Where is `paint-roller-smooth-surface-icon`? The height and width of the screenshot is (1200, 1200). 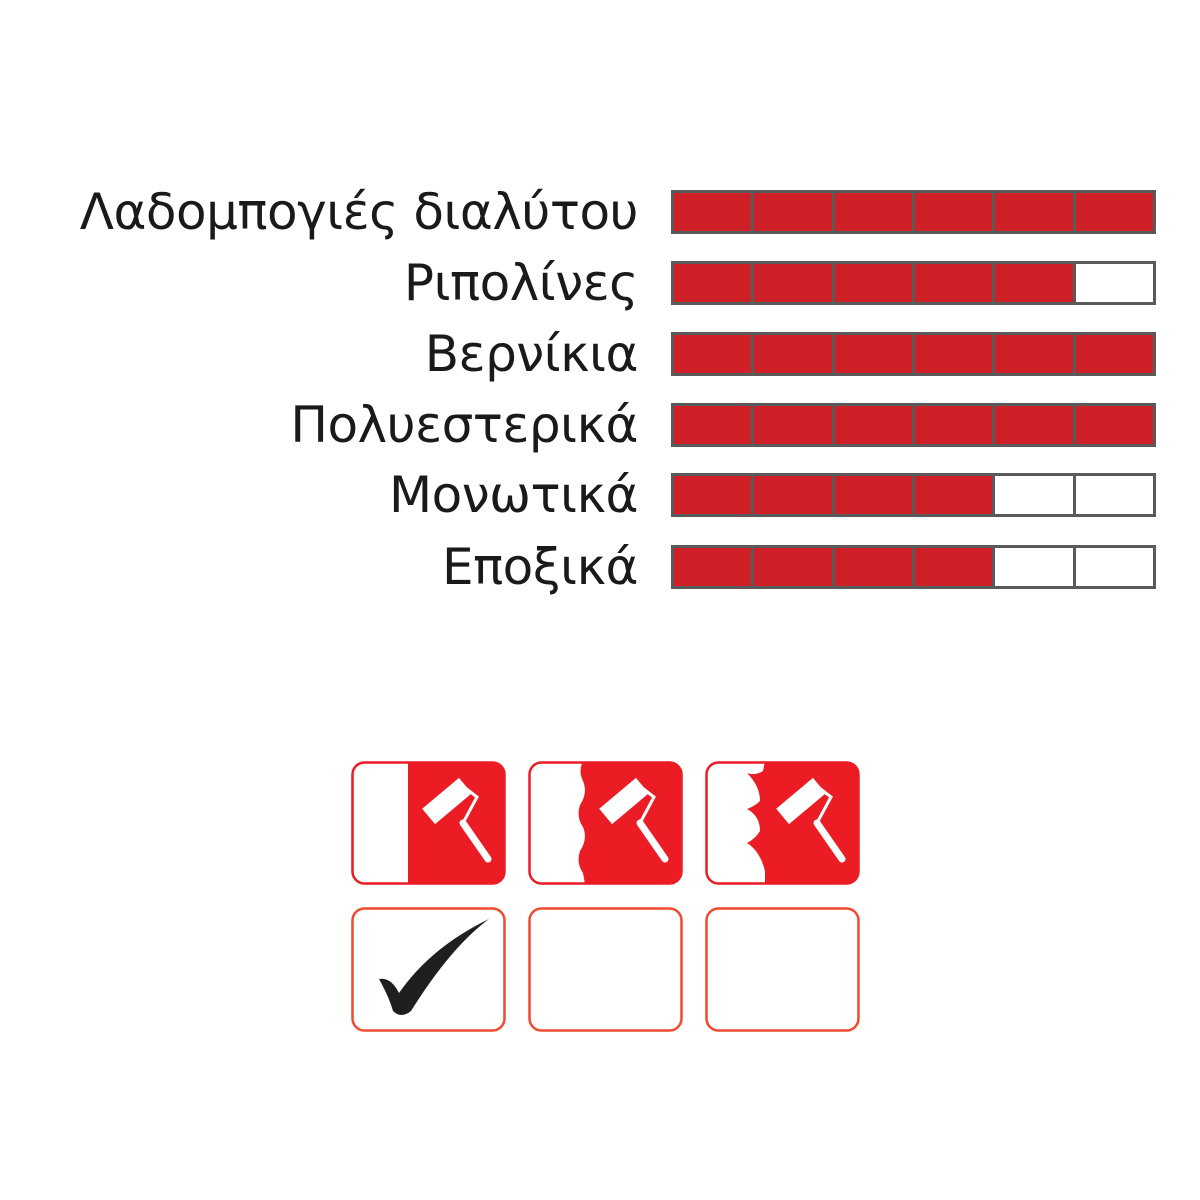
paint-roller-smooth-surface-icon is located at coordinates (428, 825).